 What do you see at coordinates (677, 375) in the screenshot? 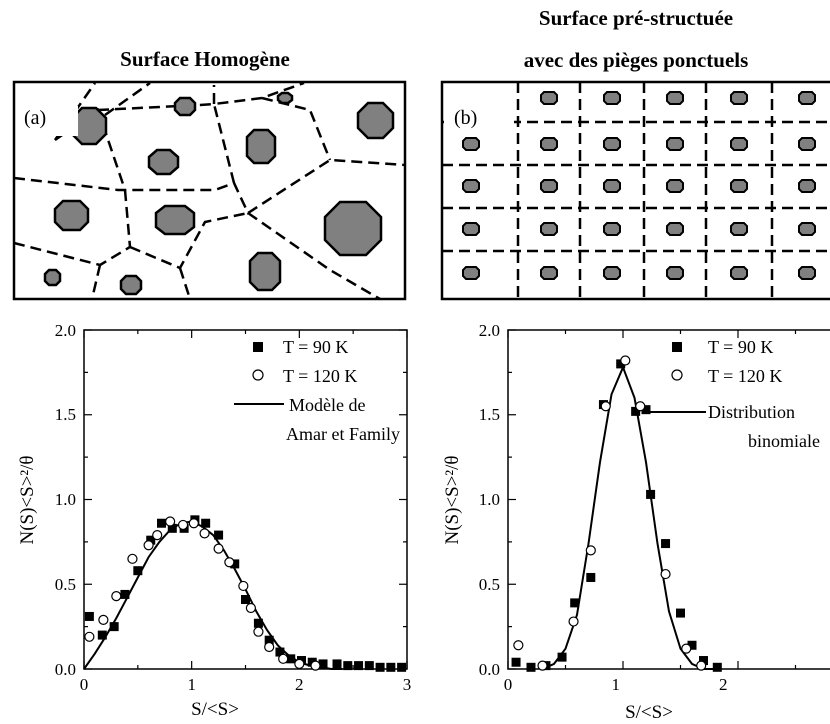
I see `legend-circle-marker` at bounding box center [677, 375].